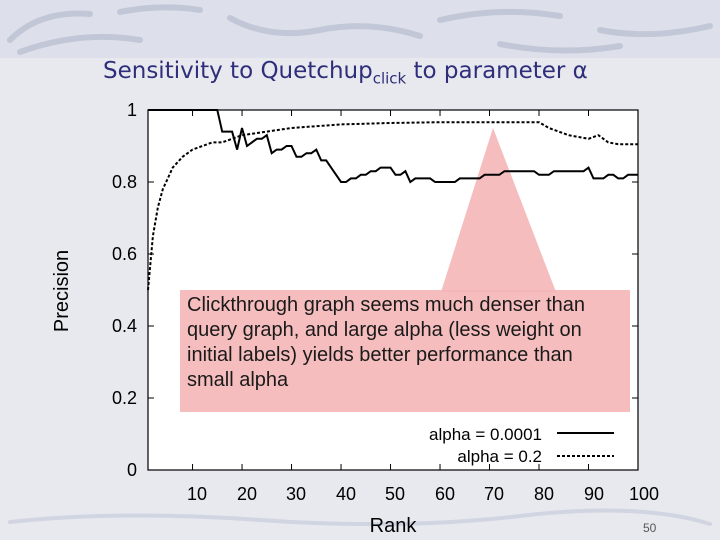 Image resolution: width=720 pixels, height=540 pixels. I want to click on x-tick-label: 10, so click(197, 494).